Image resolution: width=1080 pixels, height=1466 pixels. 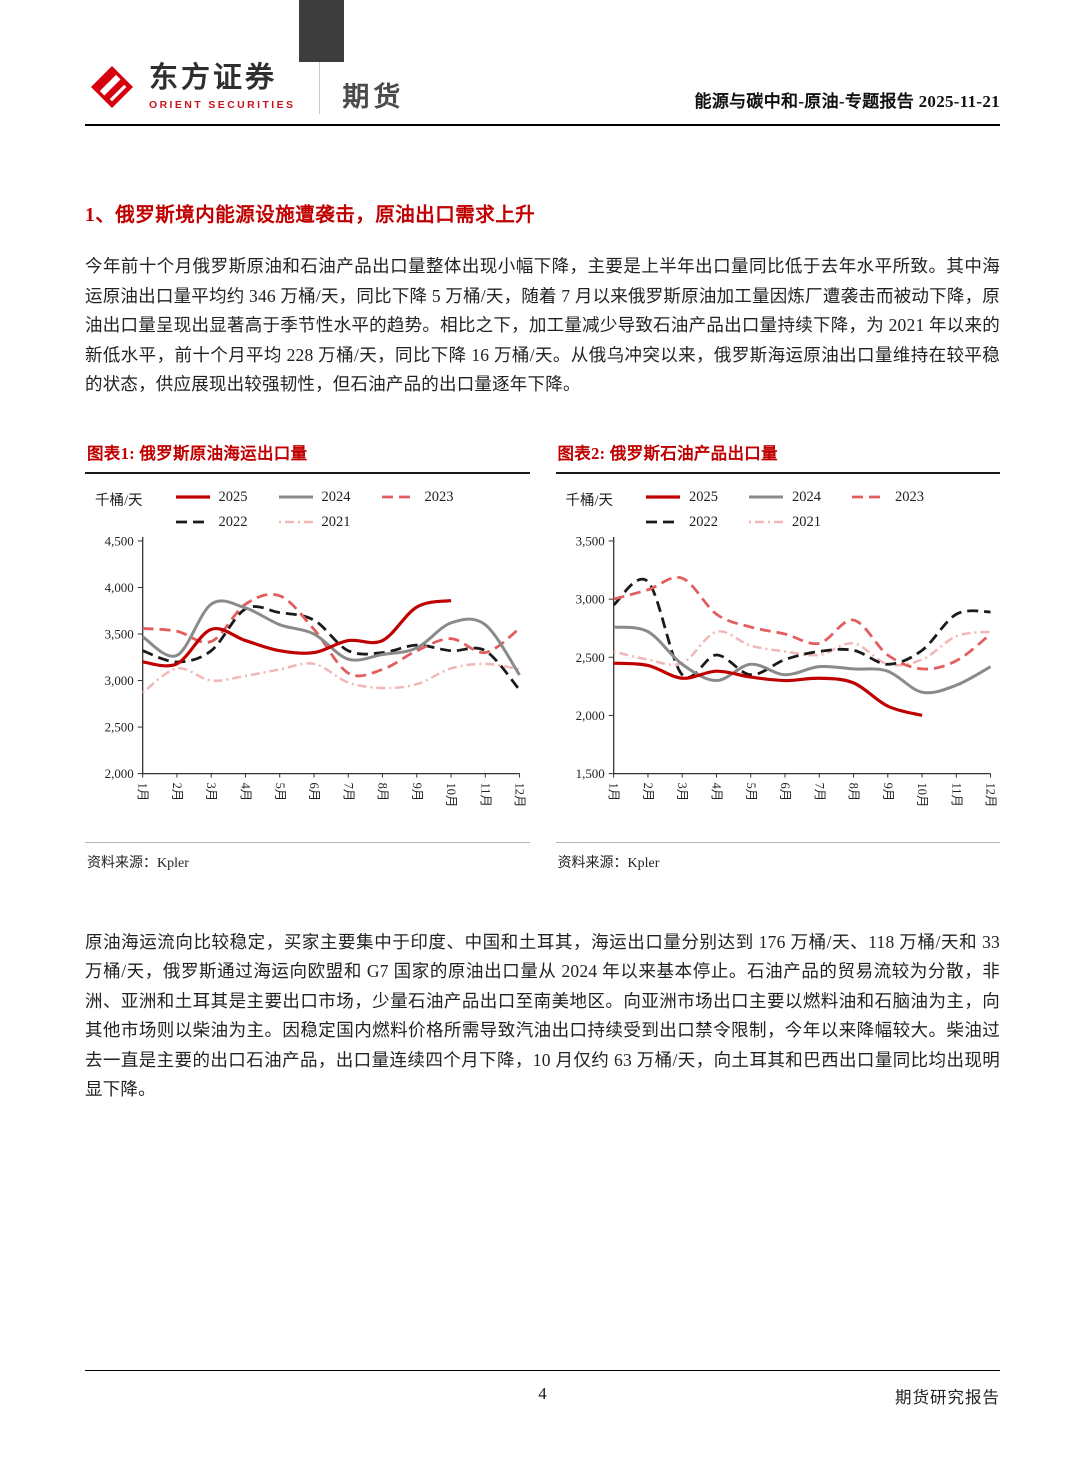 What do you see at coordinates (704, 496) in the screenshot?
I see `legend-label: 2025` at bounding box center [704, 496].